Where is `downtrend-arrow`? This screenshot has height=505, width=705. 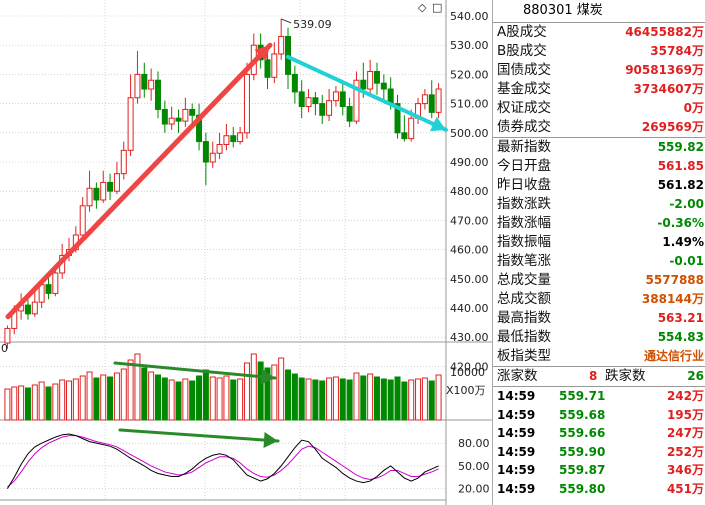 downtrend-arrow is located at coordinates (367, 93).